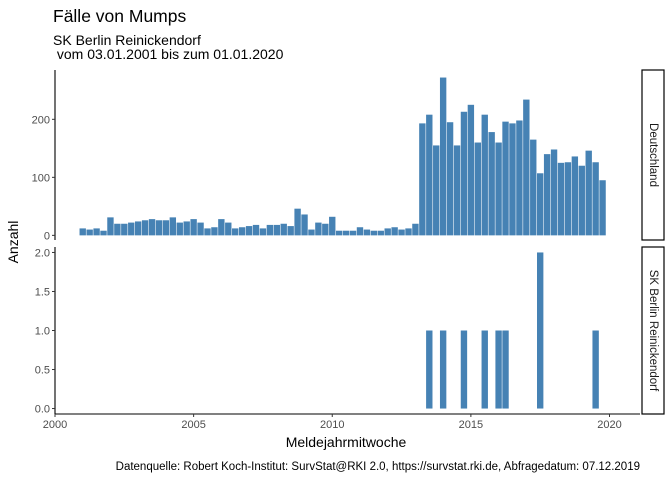 This screenshot has width=672, height=480. What do you see at coordinates (653, 155) in the screenshot?
I see `facet-strip-label: Deutschland` at bounding box center [653, 155].